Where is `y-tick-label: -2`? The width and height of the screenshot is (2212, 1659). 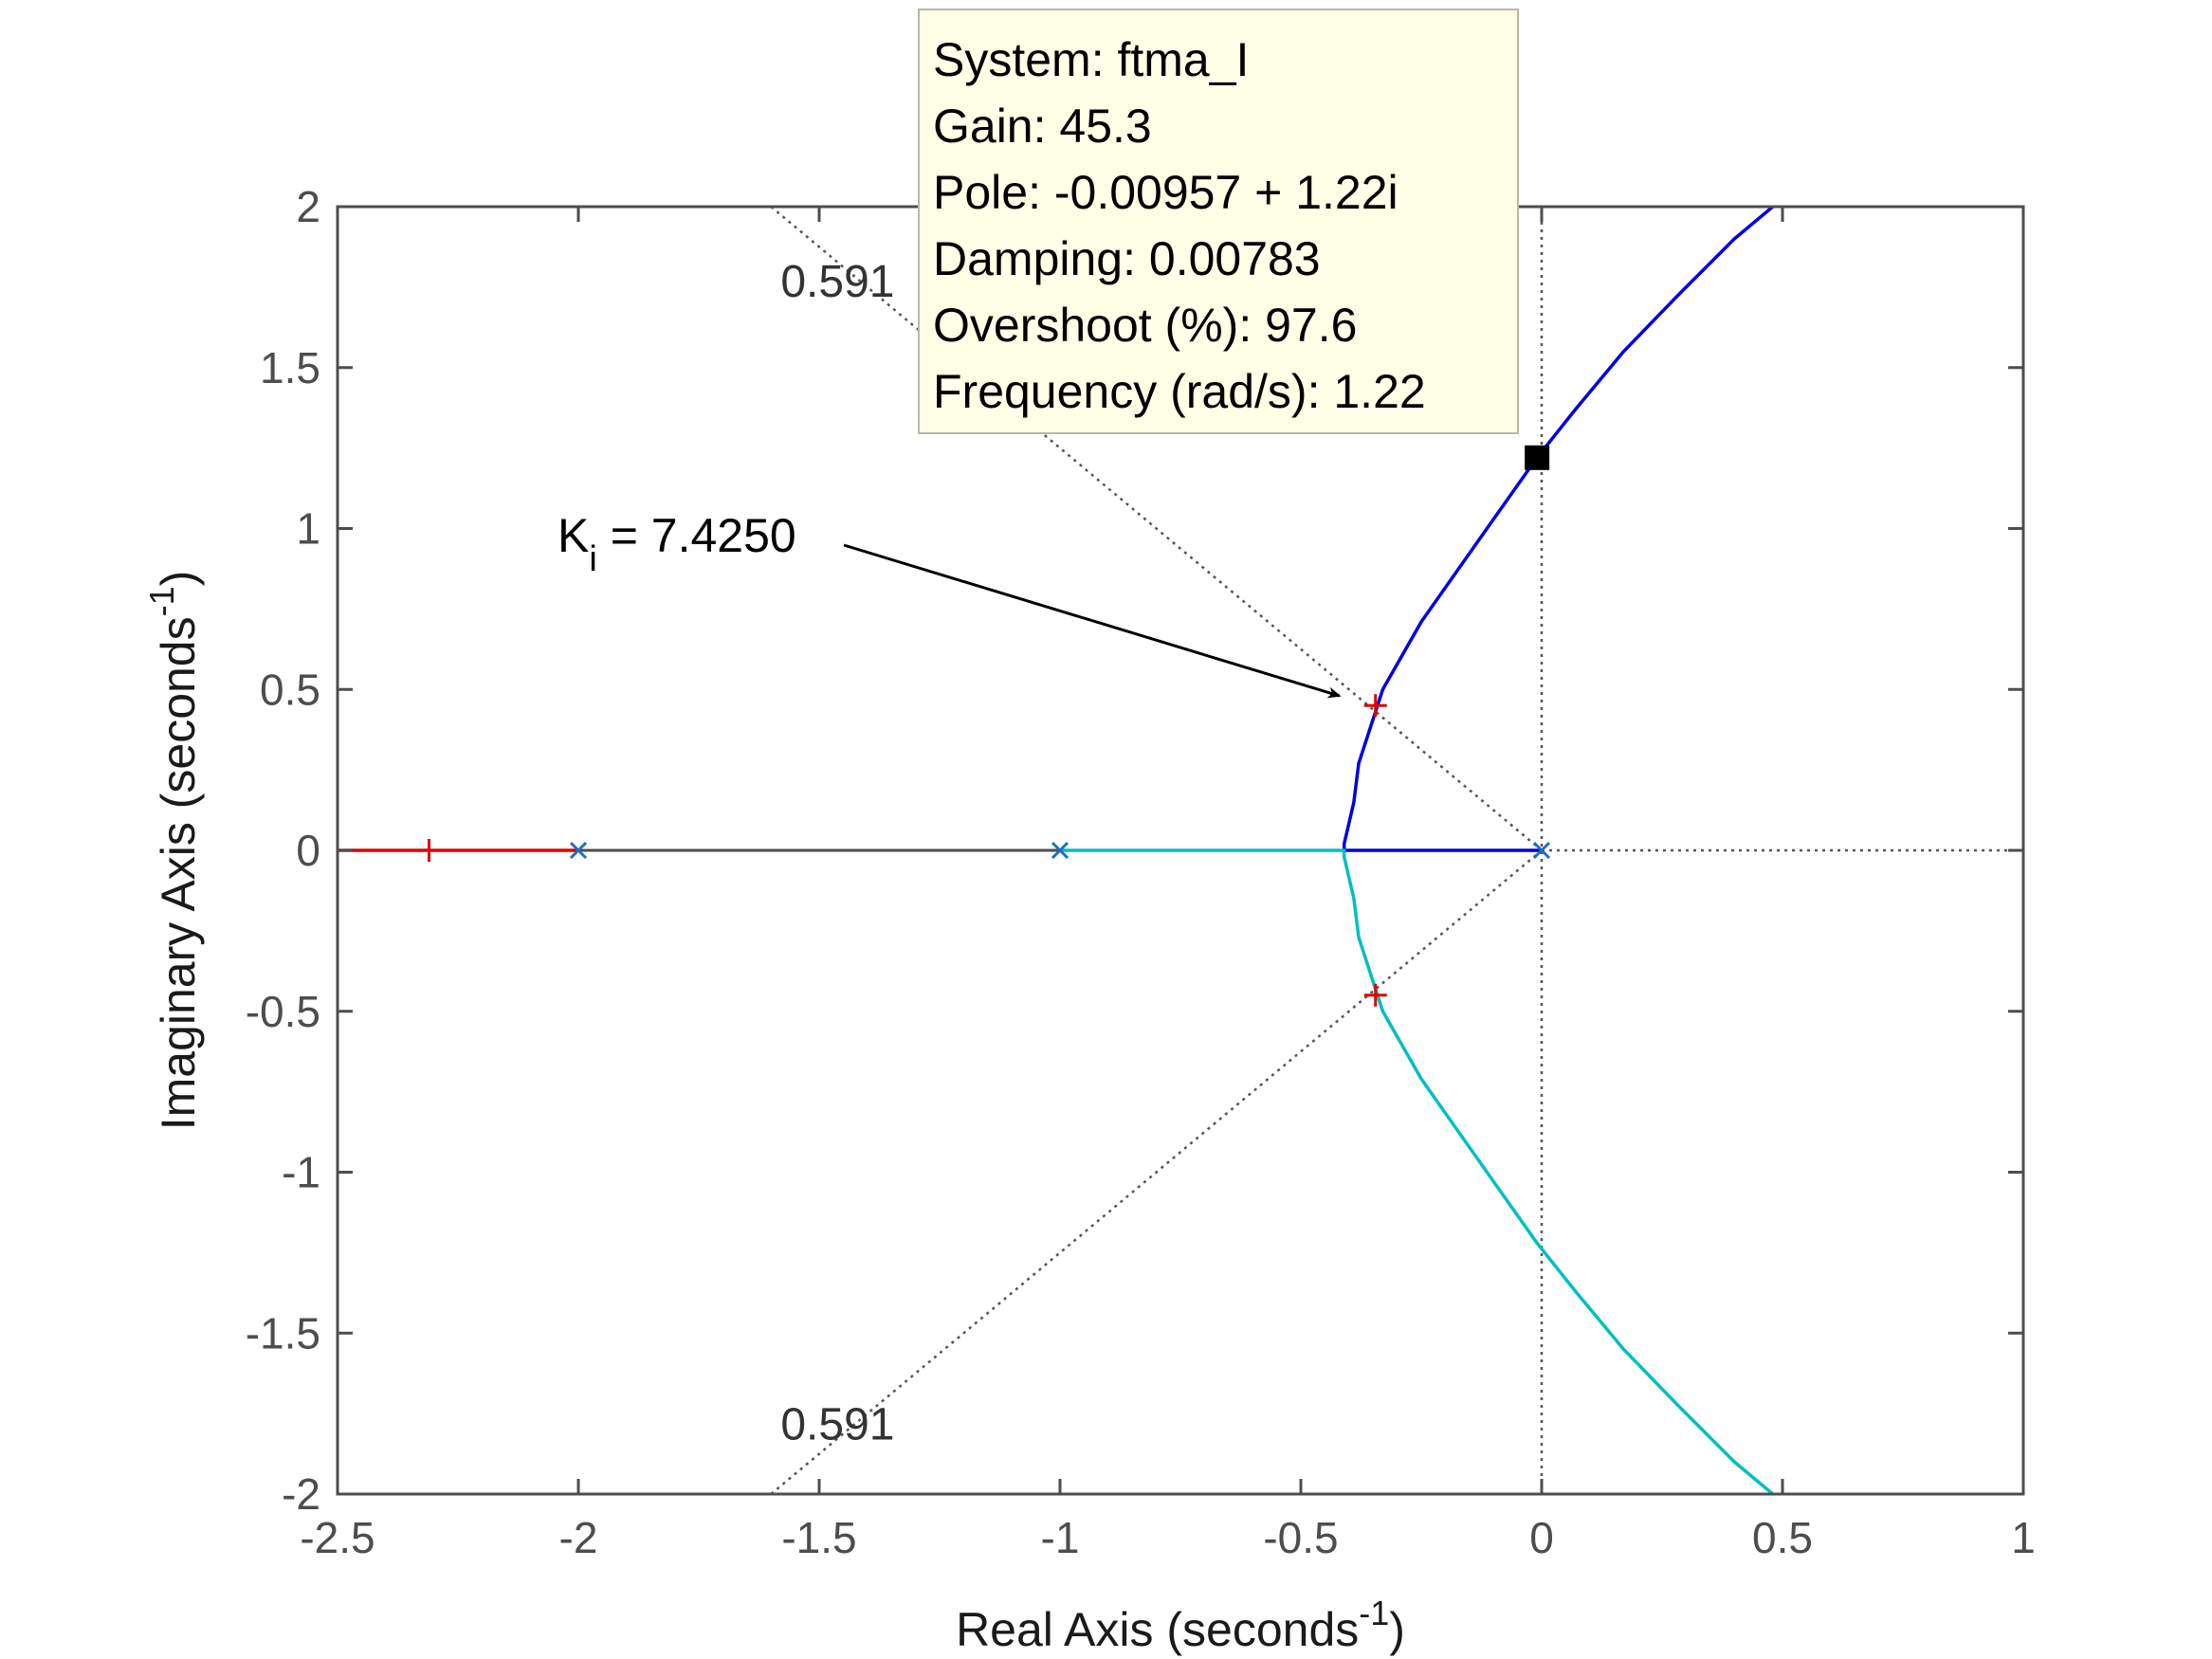 y-tick-label: -2 is located at coordinates (301, 1494).